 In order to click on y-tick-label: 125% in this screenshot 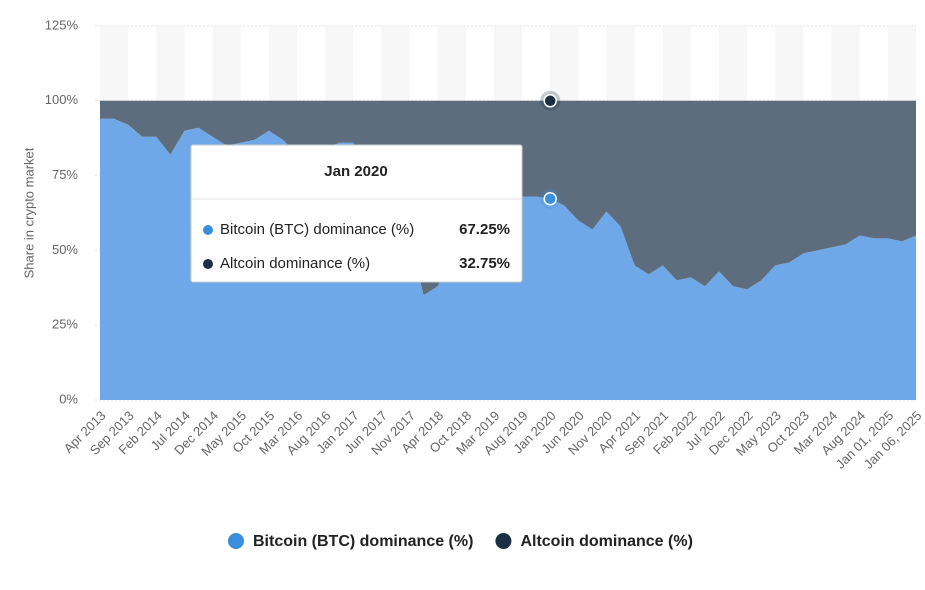, I will do `click(62, 24)`.